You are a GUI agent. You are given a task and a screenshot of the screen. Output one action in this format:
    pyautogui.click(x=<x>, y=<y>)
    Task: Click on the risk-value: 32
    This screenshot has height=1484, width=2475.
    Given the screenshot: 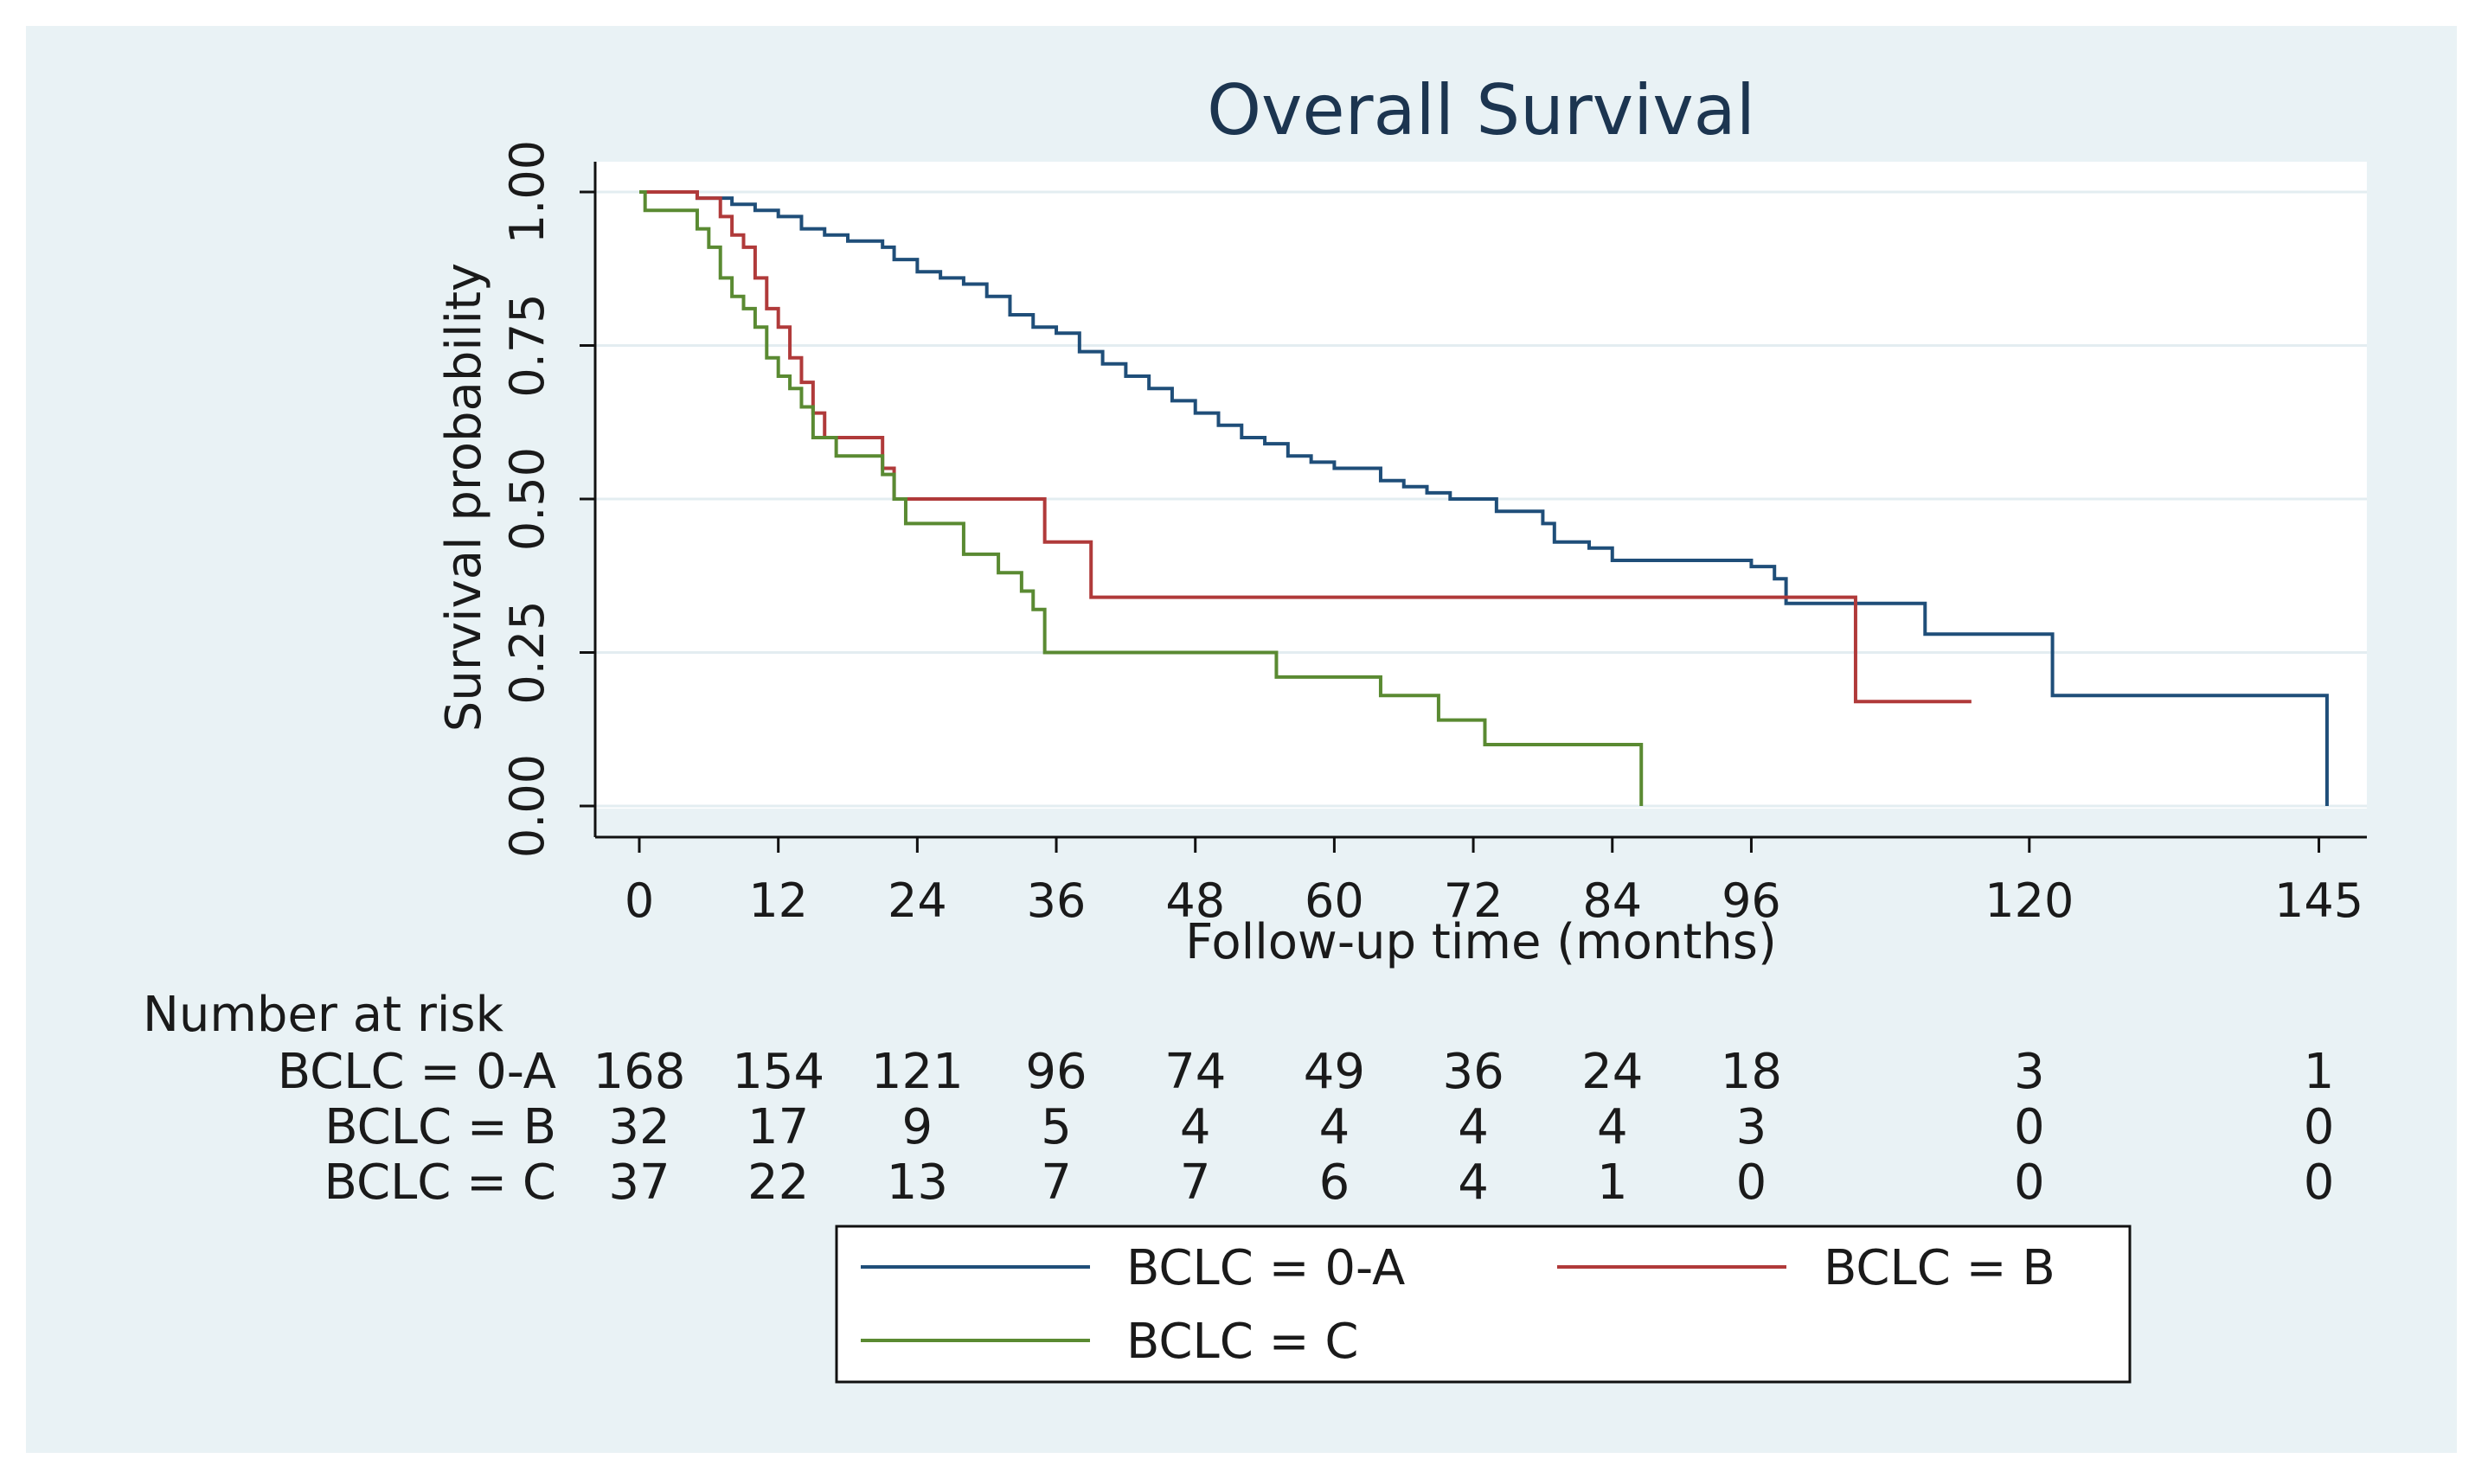 What is the action you would take?
    pyautogui.click(x=639, y=1127)
    